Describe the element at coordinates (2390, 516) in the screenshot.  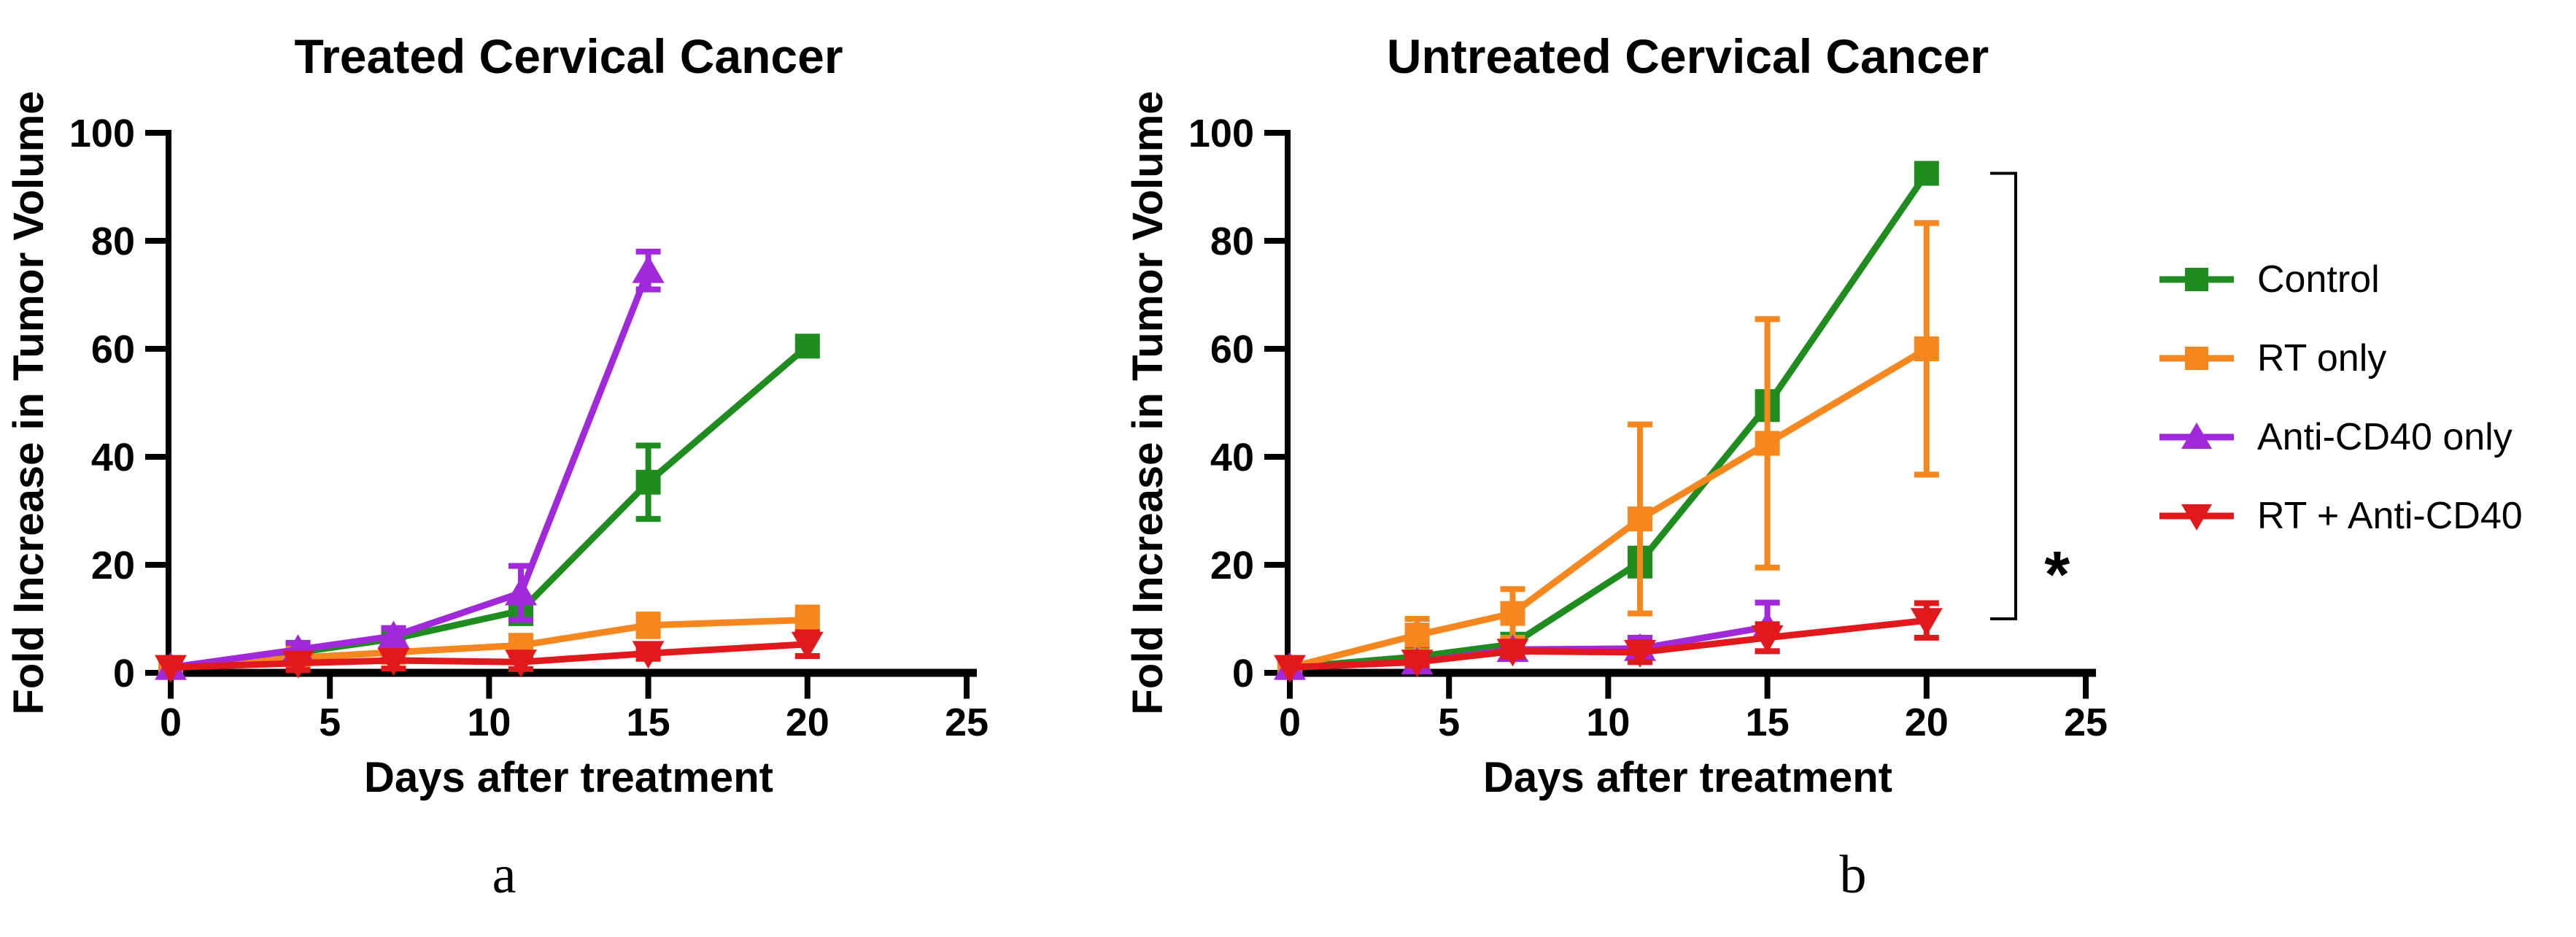
I see `legend-label: RT + Anti-CD40` at that location.